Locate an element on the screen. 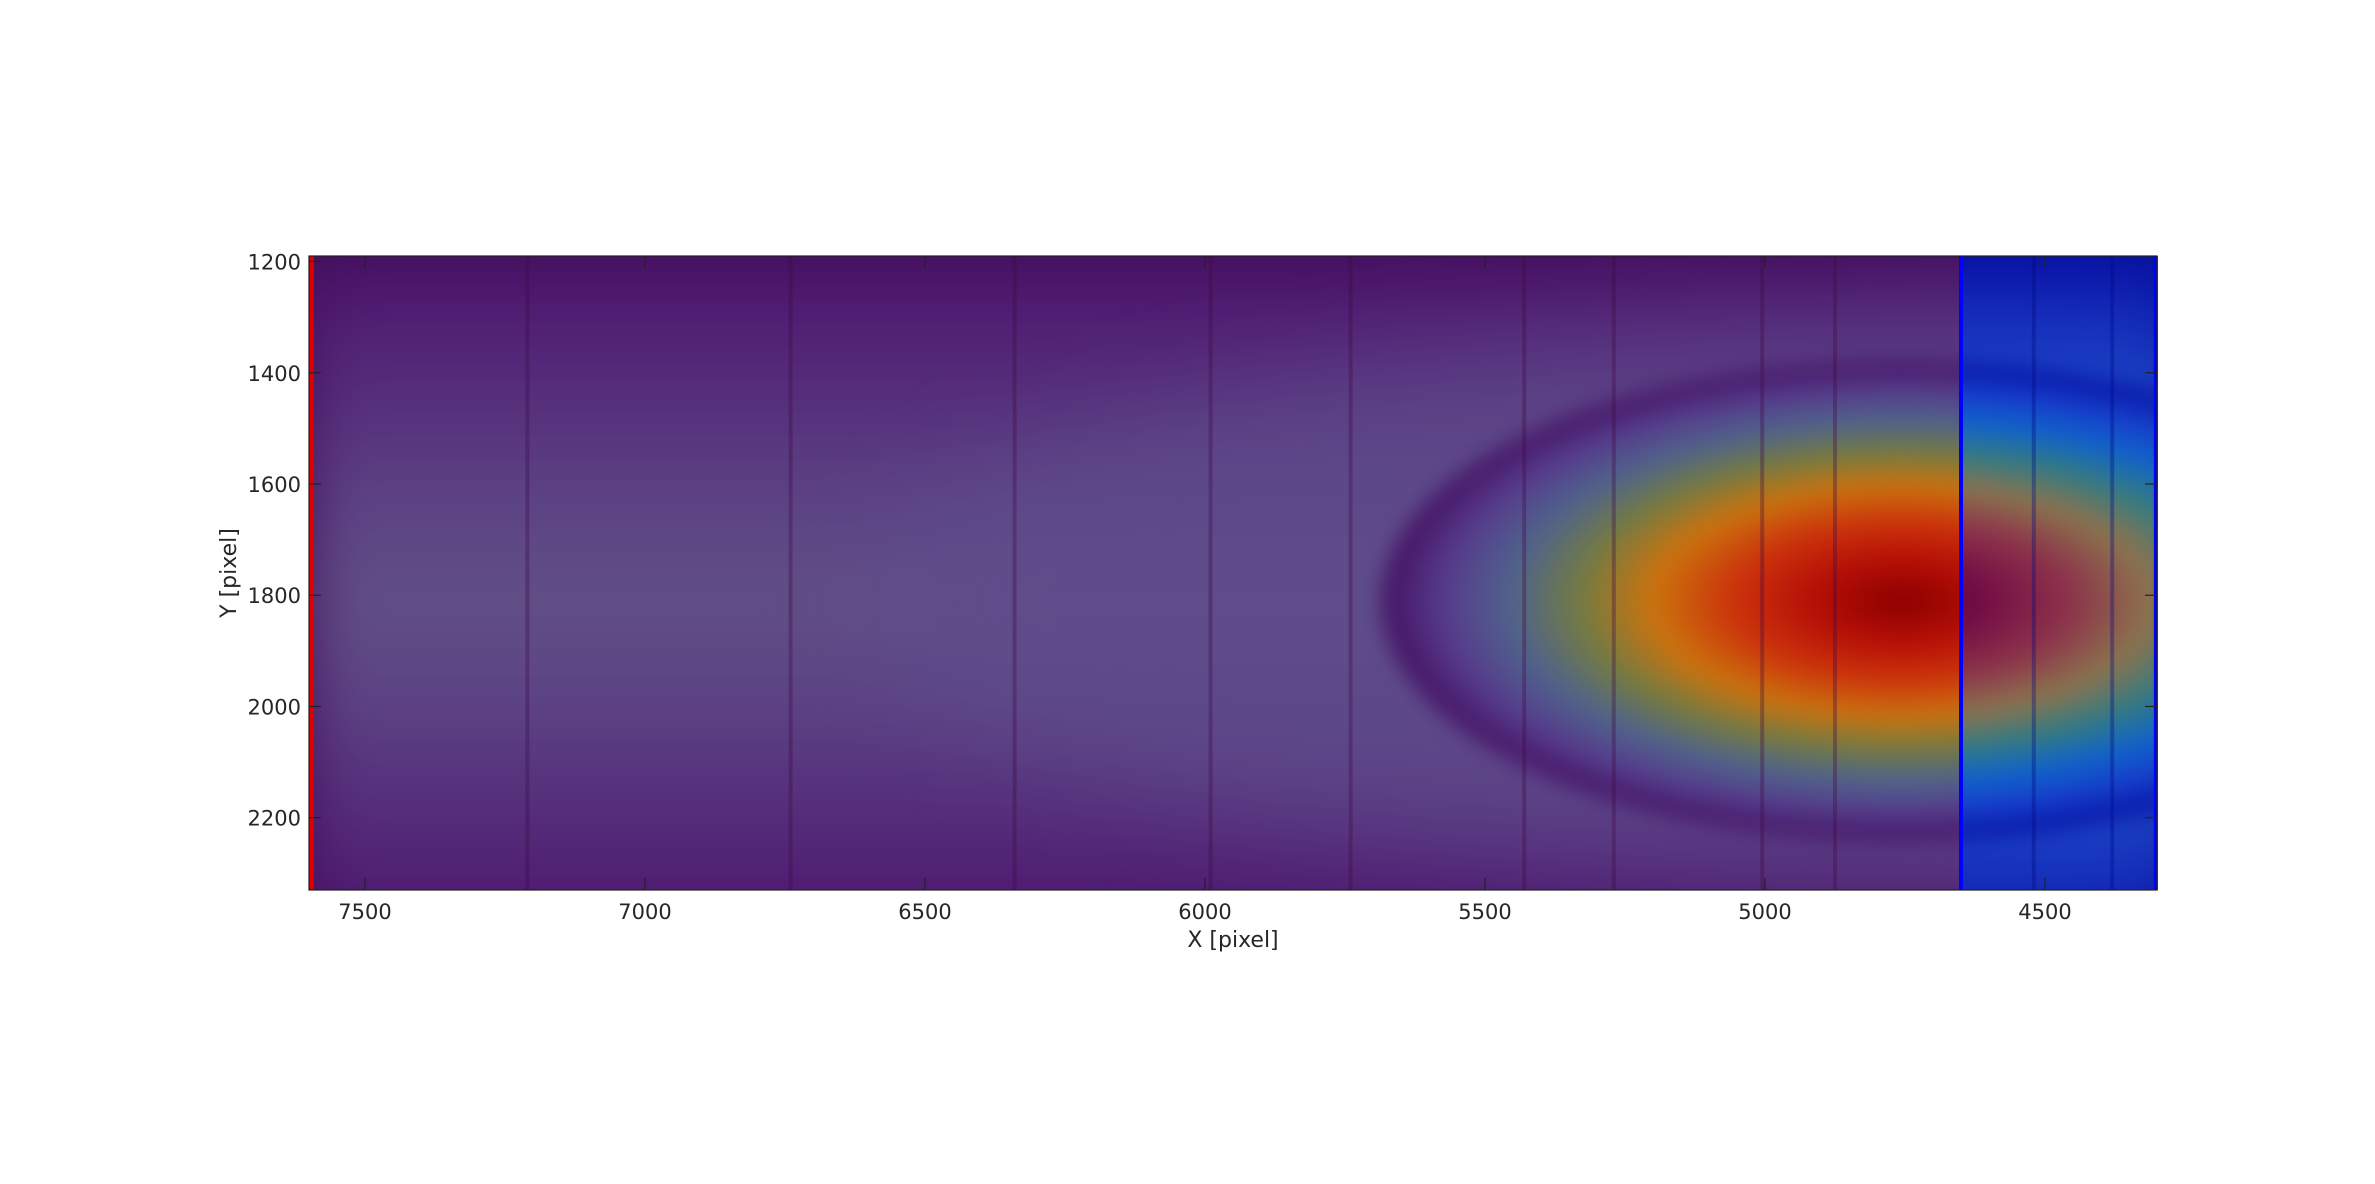  y-tick-label: 1600 is located at coordinates (274, 485).